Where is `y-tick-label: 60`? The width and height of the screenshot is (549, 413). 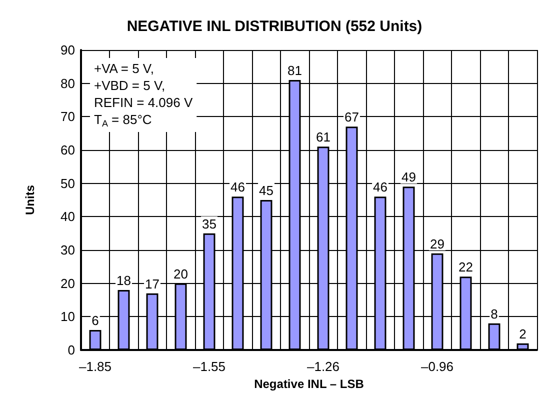
y-tick-label: 60 is located at coordinates (67, 150).